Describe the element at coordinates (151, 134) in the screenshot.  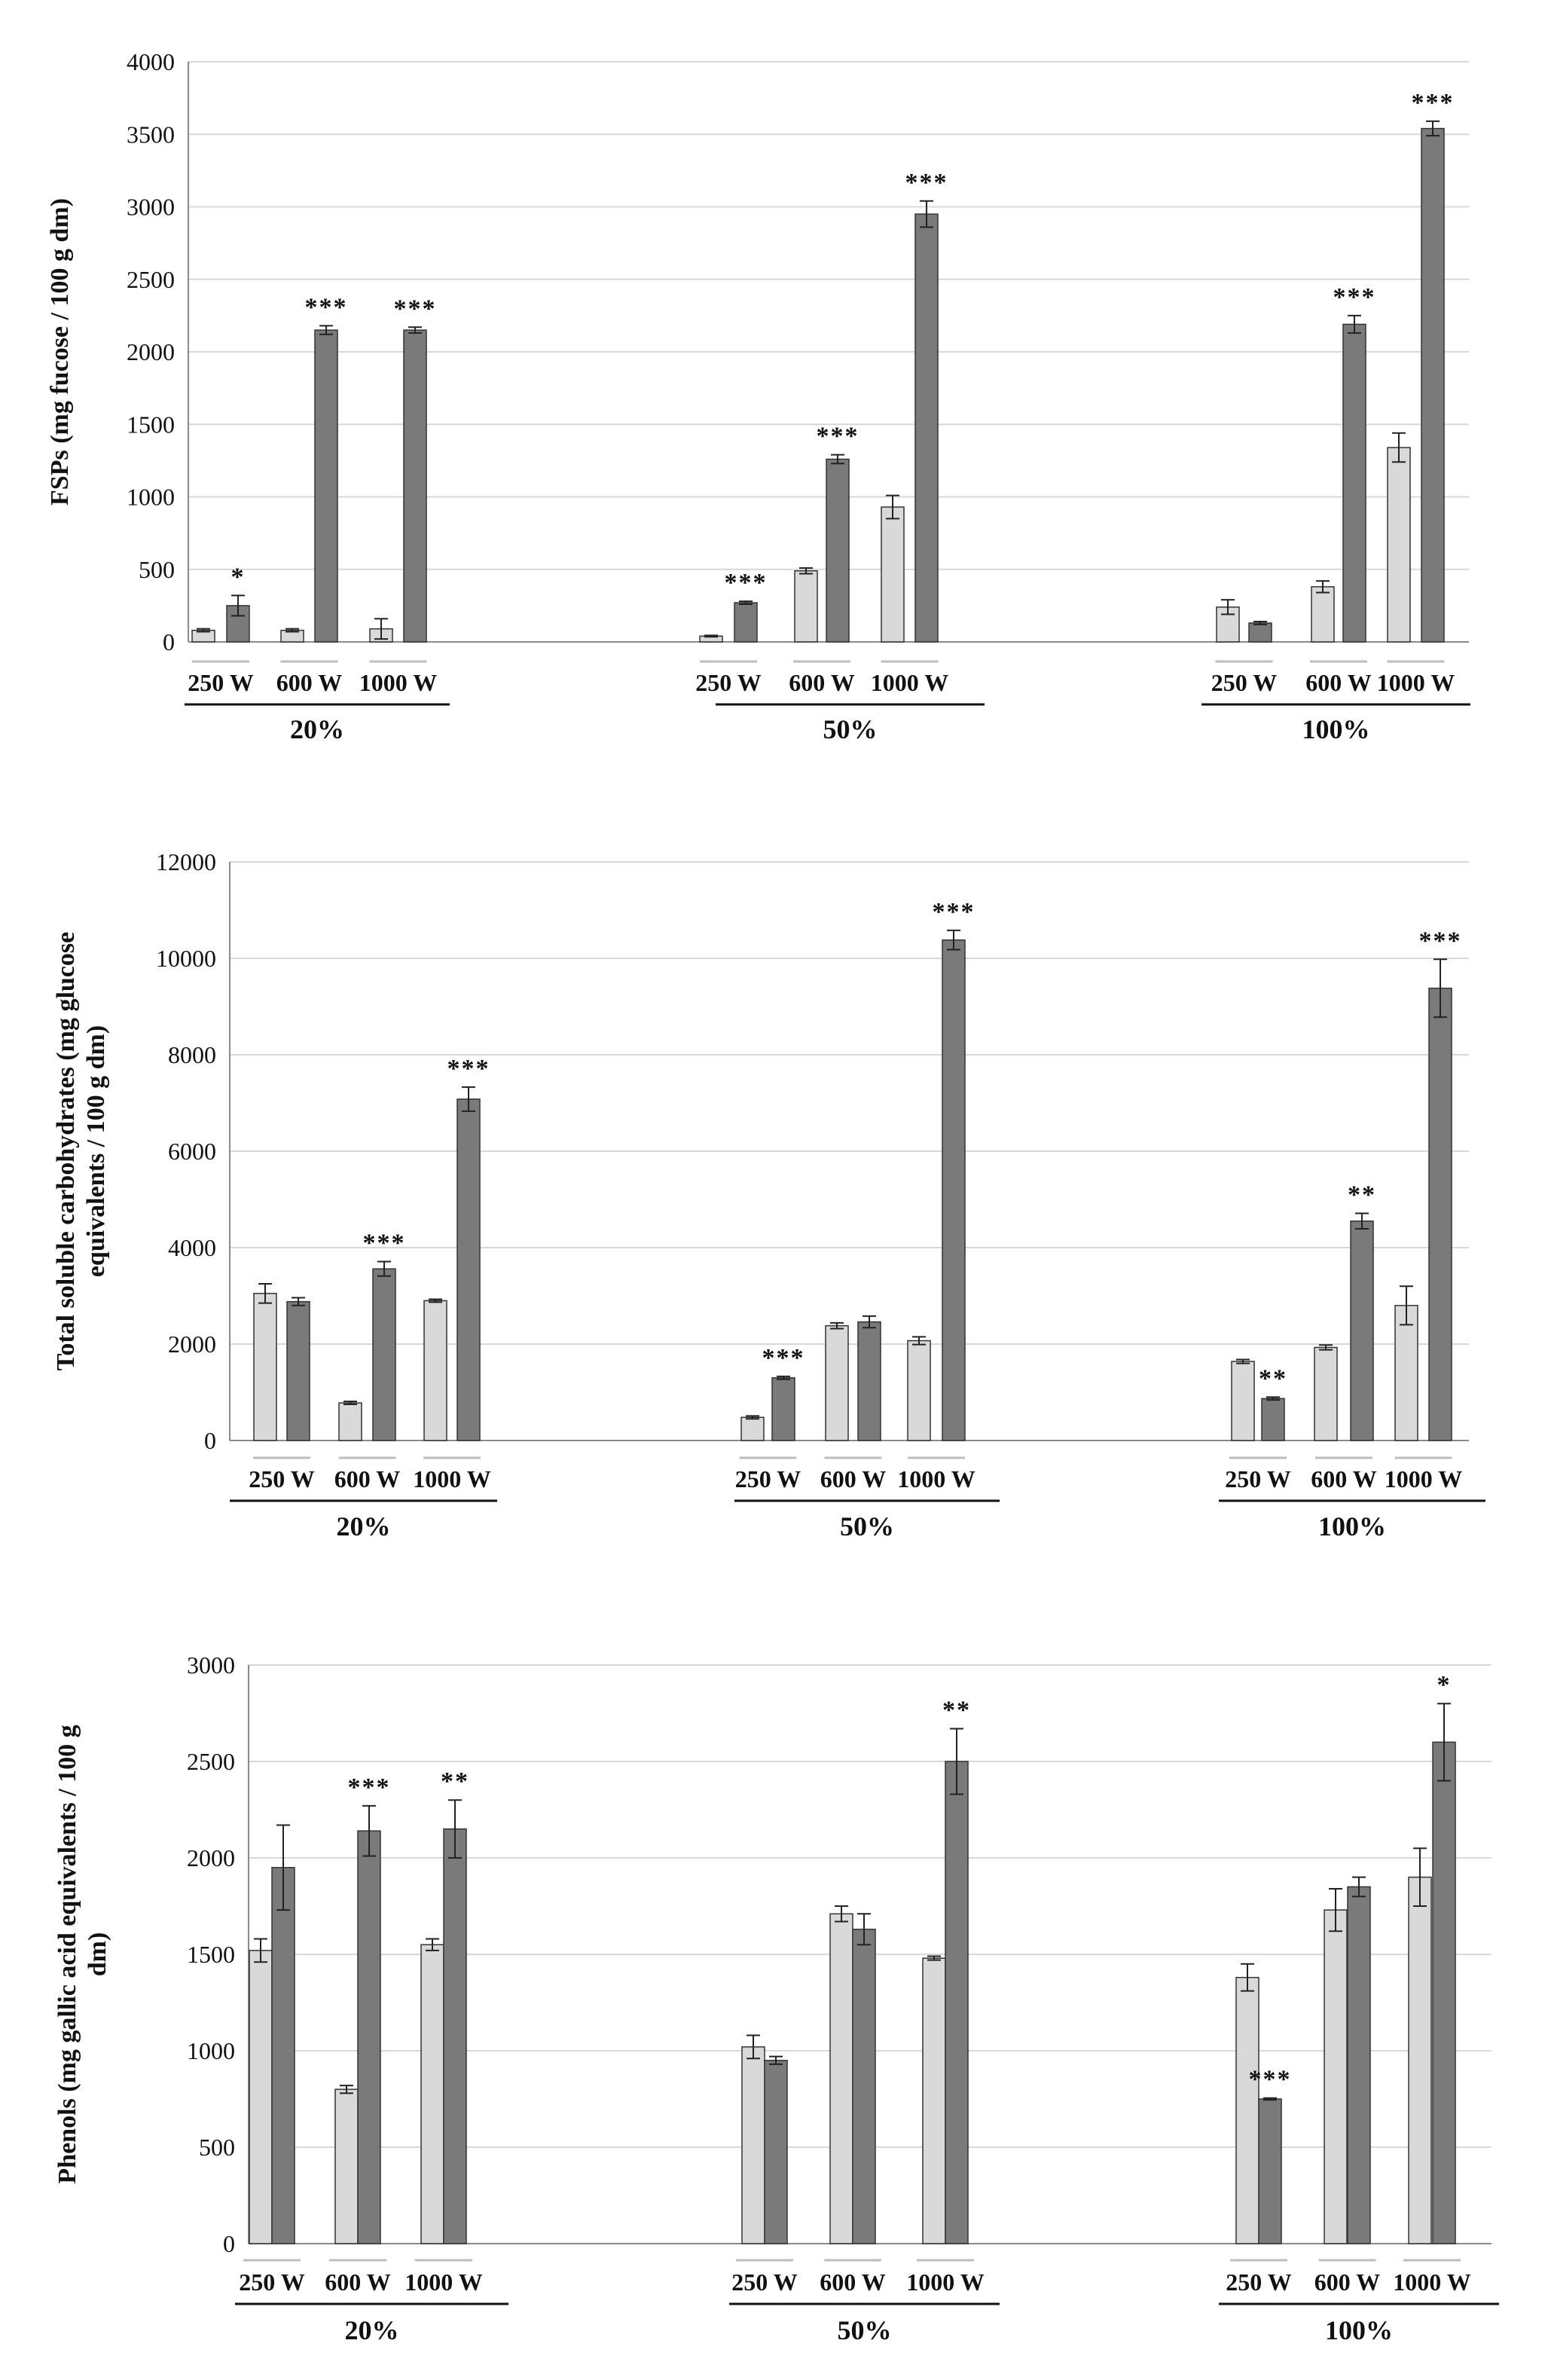
I see `y-tick-label: 3500` at that location.